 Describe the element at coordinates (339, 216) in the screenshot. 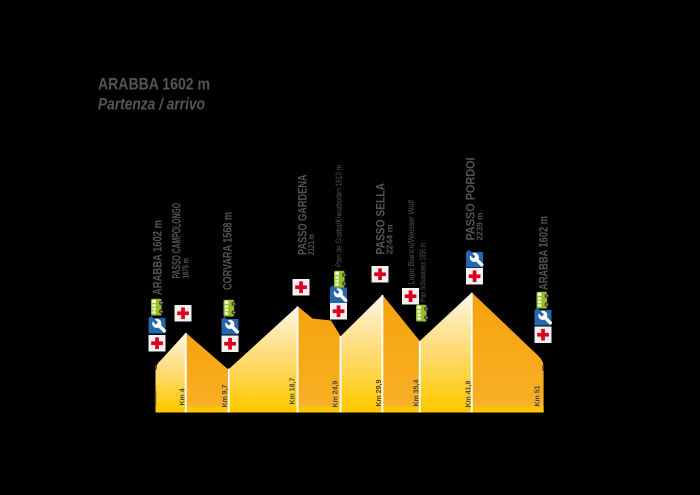

I see `svg-text:Plan de Gralba/Kreuzboden 1813: Plan de Gralba/Kreuzboden 1813 m` at that location.